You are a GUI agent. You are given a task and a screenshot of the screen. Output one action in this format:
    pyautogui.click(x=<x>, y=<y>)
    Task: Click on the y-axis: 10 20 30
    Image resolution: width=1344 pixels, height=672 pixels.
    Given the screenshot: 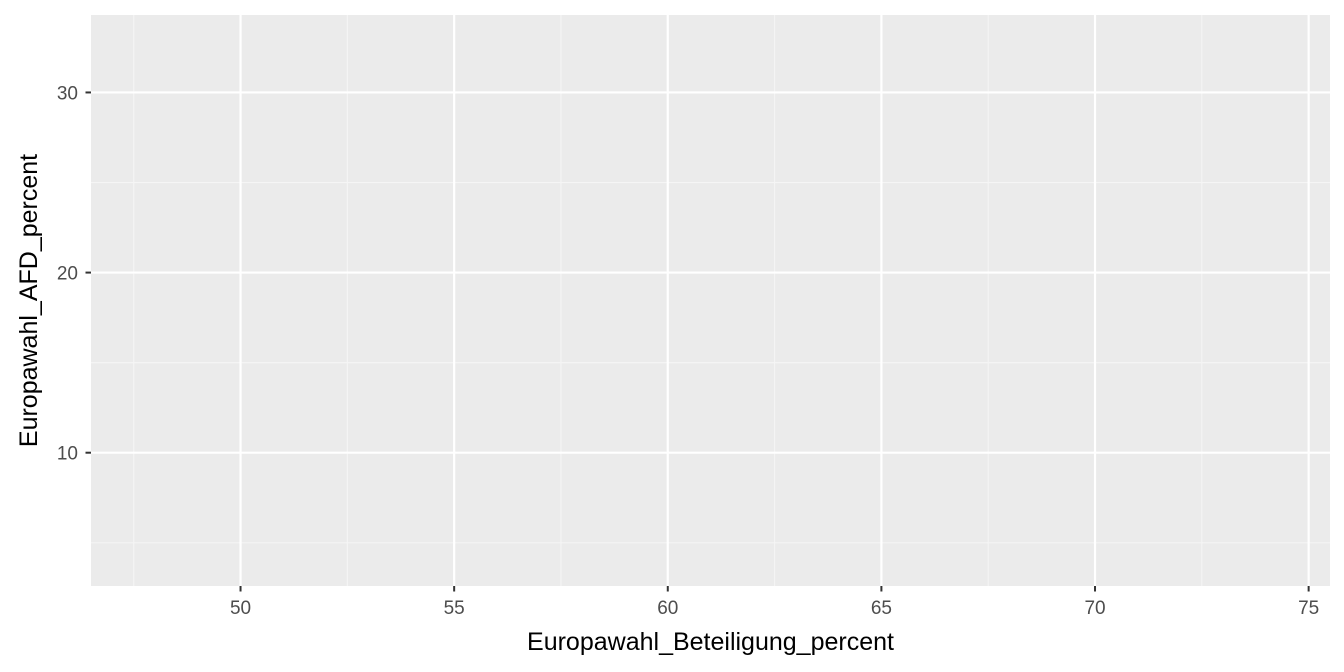 What is the action you would take?
    pyautogui.click(x=74, y=274)
    